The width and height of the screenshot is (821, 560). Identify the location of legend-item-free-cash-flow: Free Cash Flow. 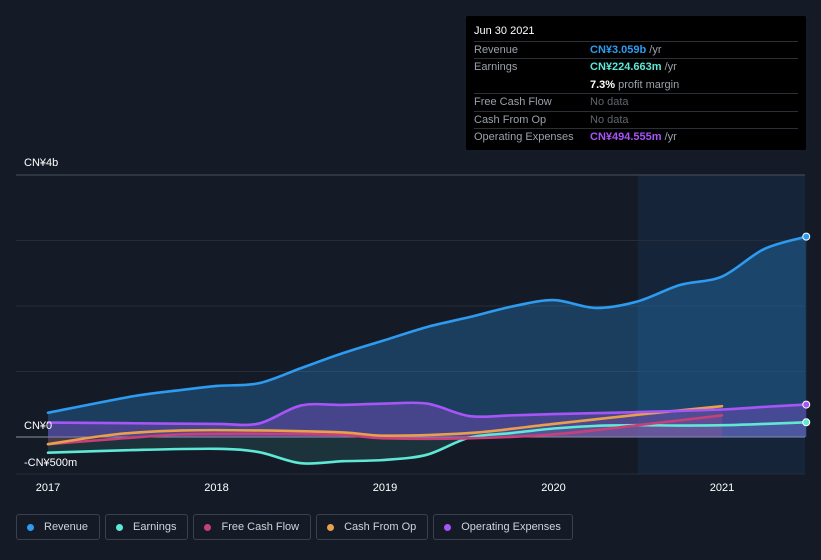
(252, 527).